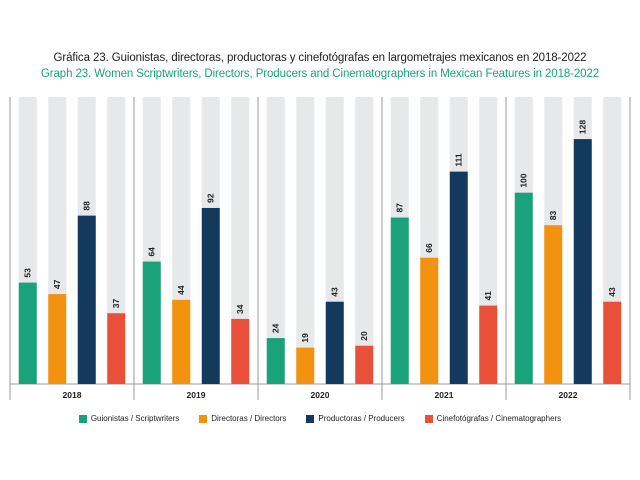 Image resolution: width=640 pixels, height=480 pixels. I want to click on x-tick-label-2020: 2020, so click(320, 395).